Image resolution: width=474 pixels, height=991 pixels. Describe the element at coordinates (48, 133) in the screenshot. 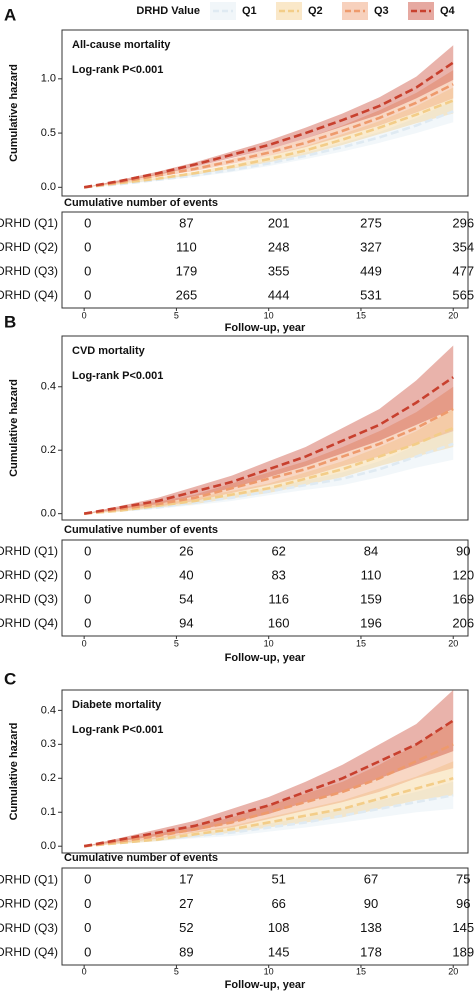

I see `y-tick-label: 0.5` at that location.